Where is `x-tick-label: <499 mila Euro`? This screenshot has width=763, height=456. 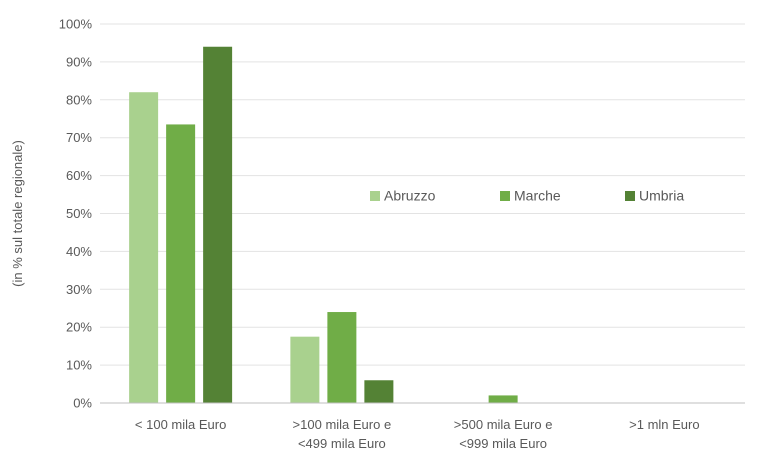
x-tick-label: <499 mila Euro is located at coordinates (342, 443).